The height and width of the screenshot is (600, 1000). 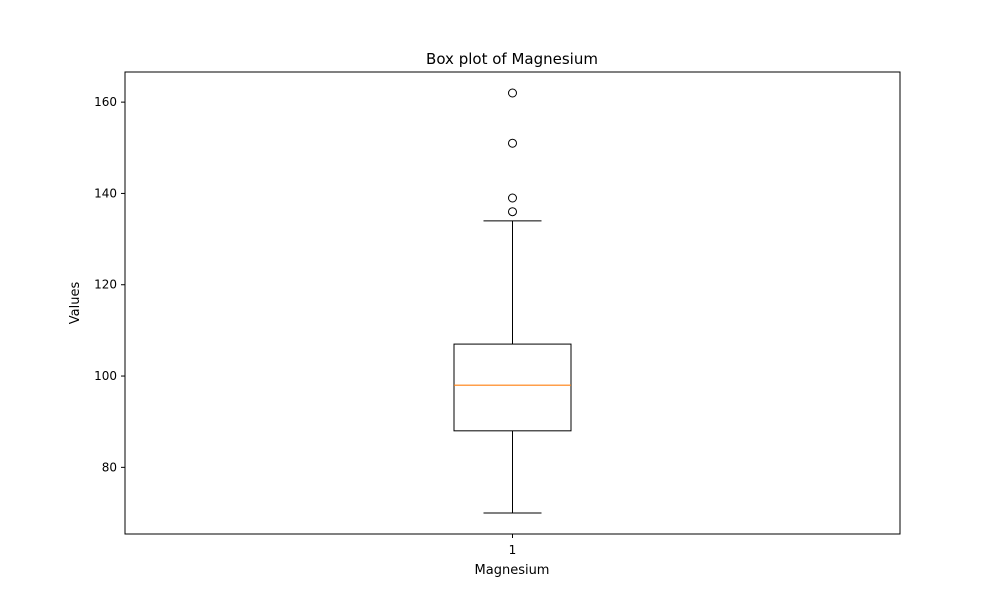 I want to click on y-tick-label: 160, so click(x=105, y=102).